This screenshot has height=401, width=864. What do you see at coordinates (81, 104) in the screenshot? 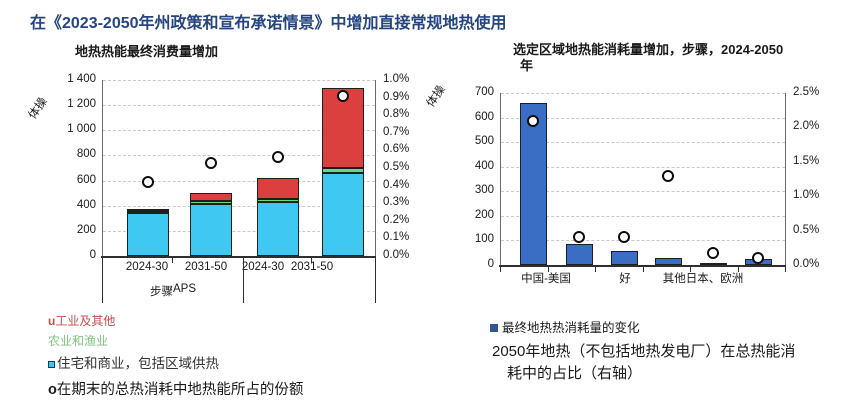
I see `y-axis-tick-label: 1 200` at bounding box center [81, 104].